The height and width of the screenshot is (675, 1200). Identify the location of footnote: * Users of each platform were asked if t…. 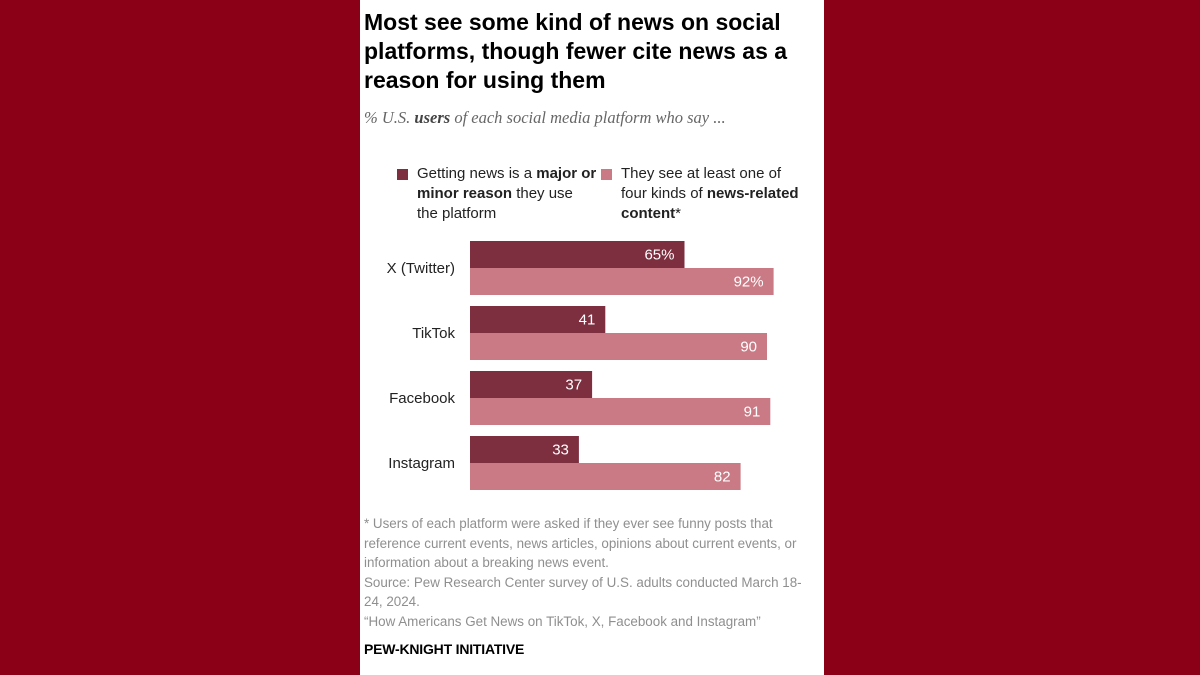
(580, 543).